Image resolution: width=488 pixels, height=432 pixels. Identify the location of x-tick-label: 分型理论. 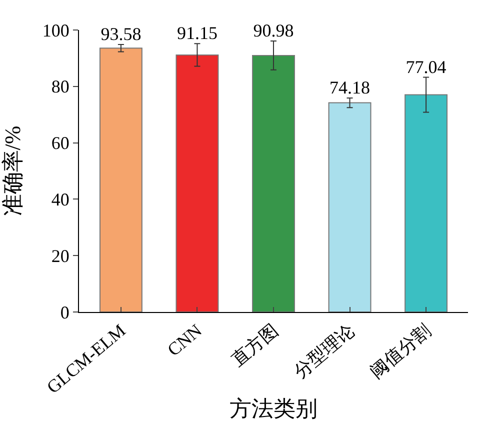
(324, 351).